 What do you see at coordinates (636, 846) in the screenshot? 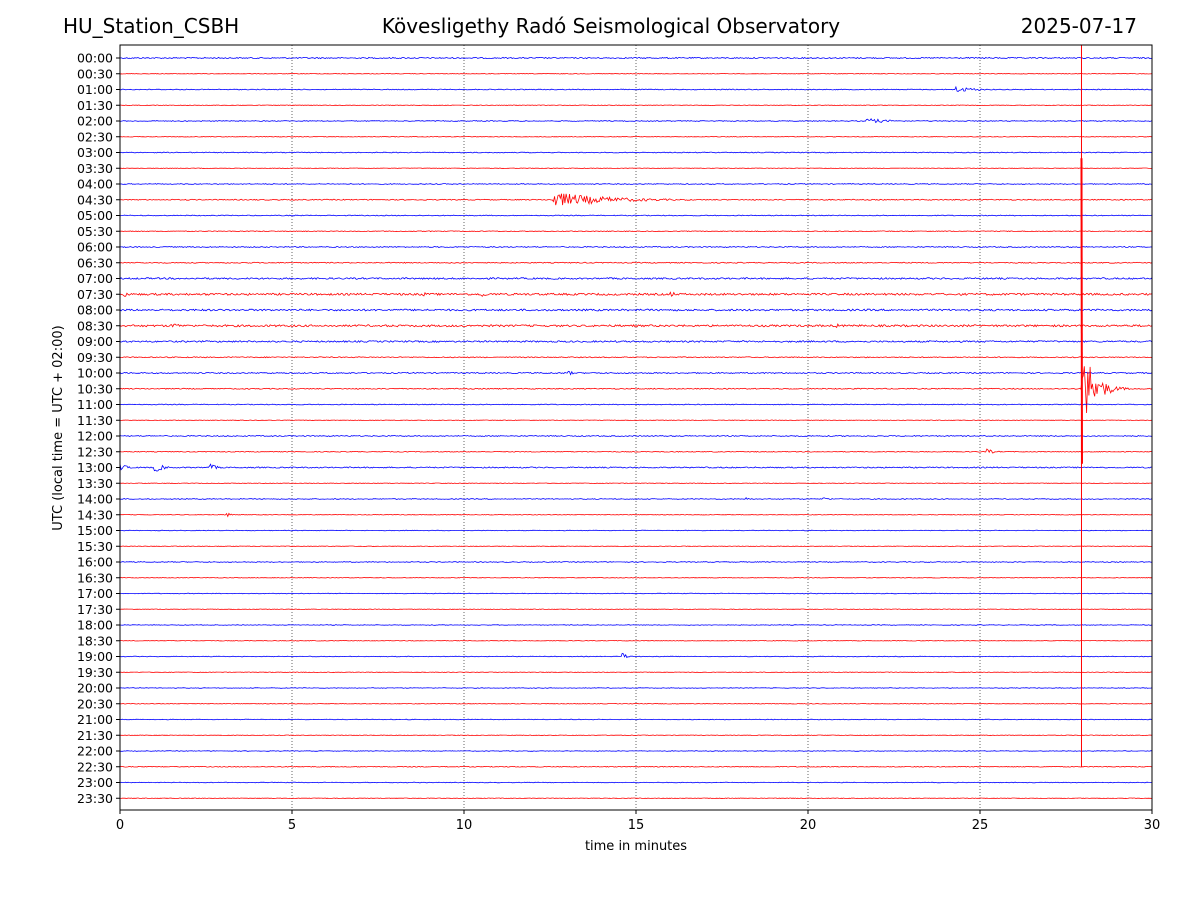
I see `x-axis-label: time in minutes` at bounding box center [636, 846].